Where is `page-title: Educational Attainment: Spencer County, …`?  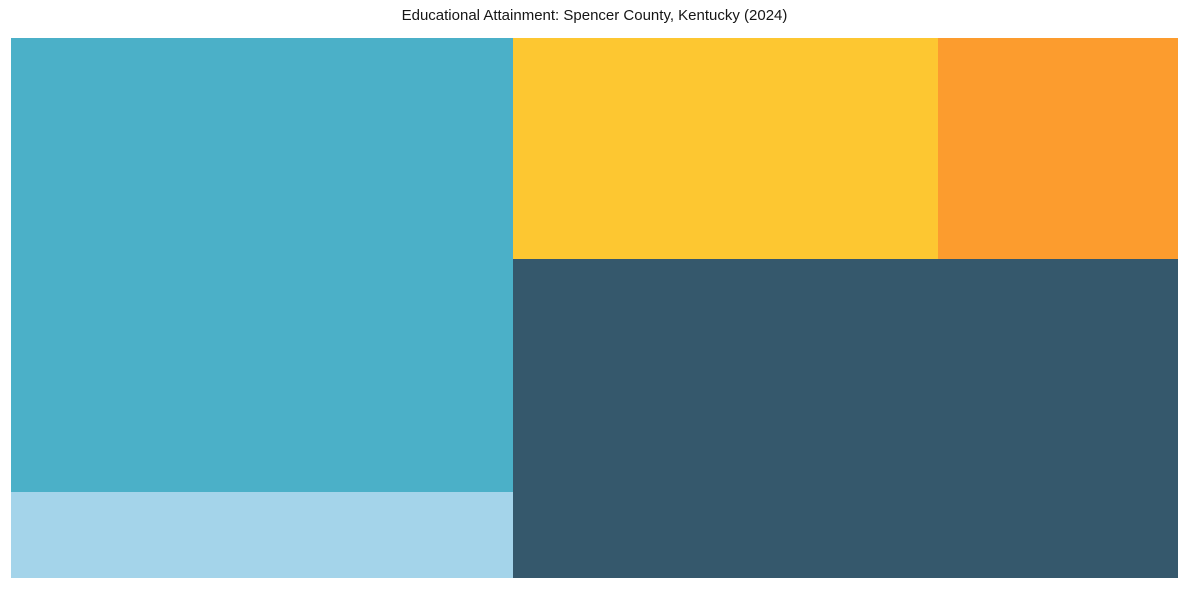 page-title: Educational Attainment: Spencer County, … is located at coordinates (594, 15).